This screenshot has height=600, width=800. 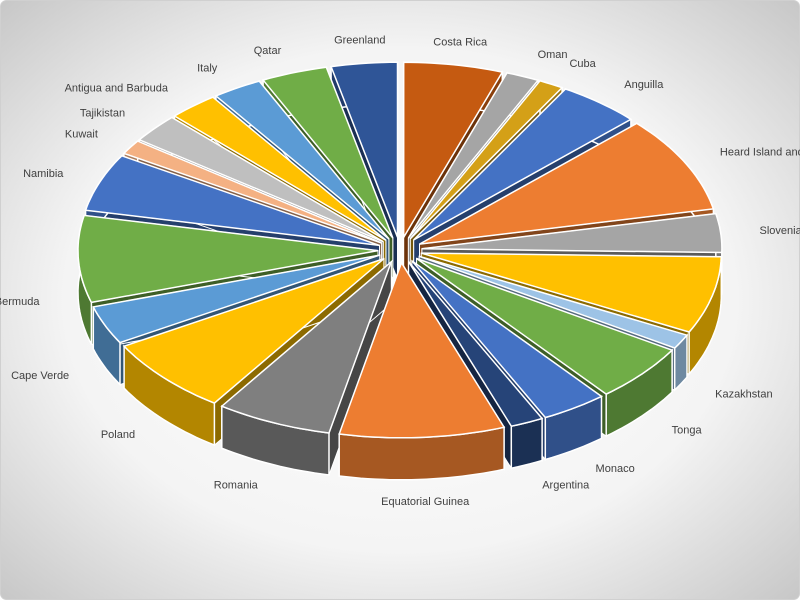 I want to click on data-label: Monaco, so click(x=615, y=469).